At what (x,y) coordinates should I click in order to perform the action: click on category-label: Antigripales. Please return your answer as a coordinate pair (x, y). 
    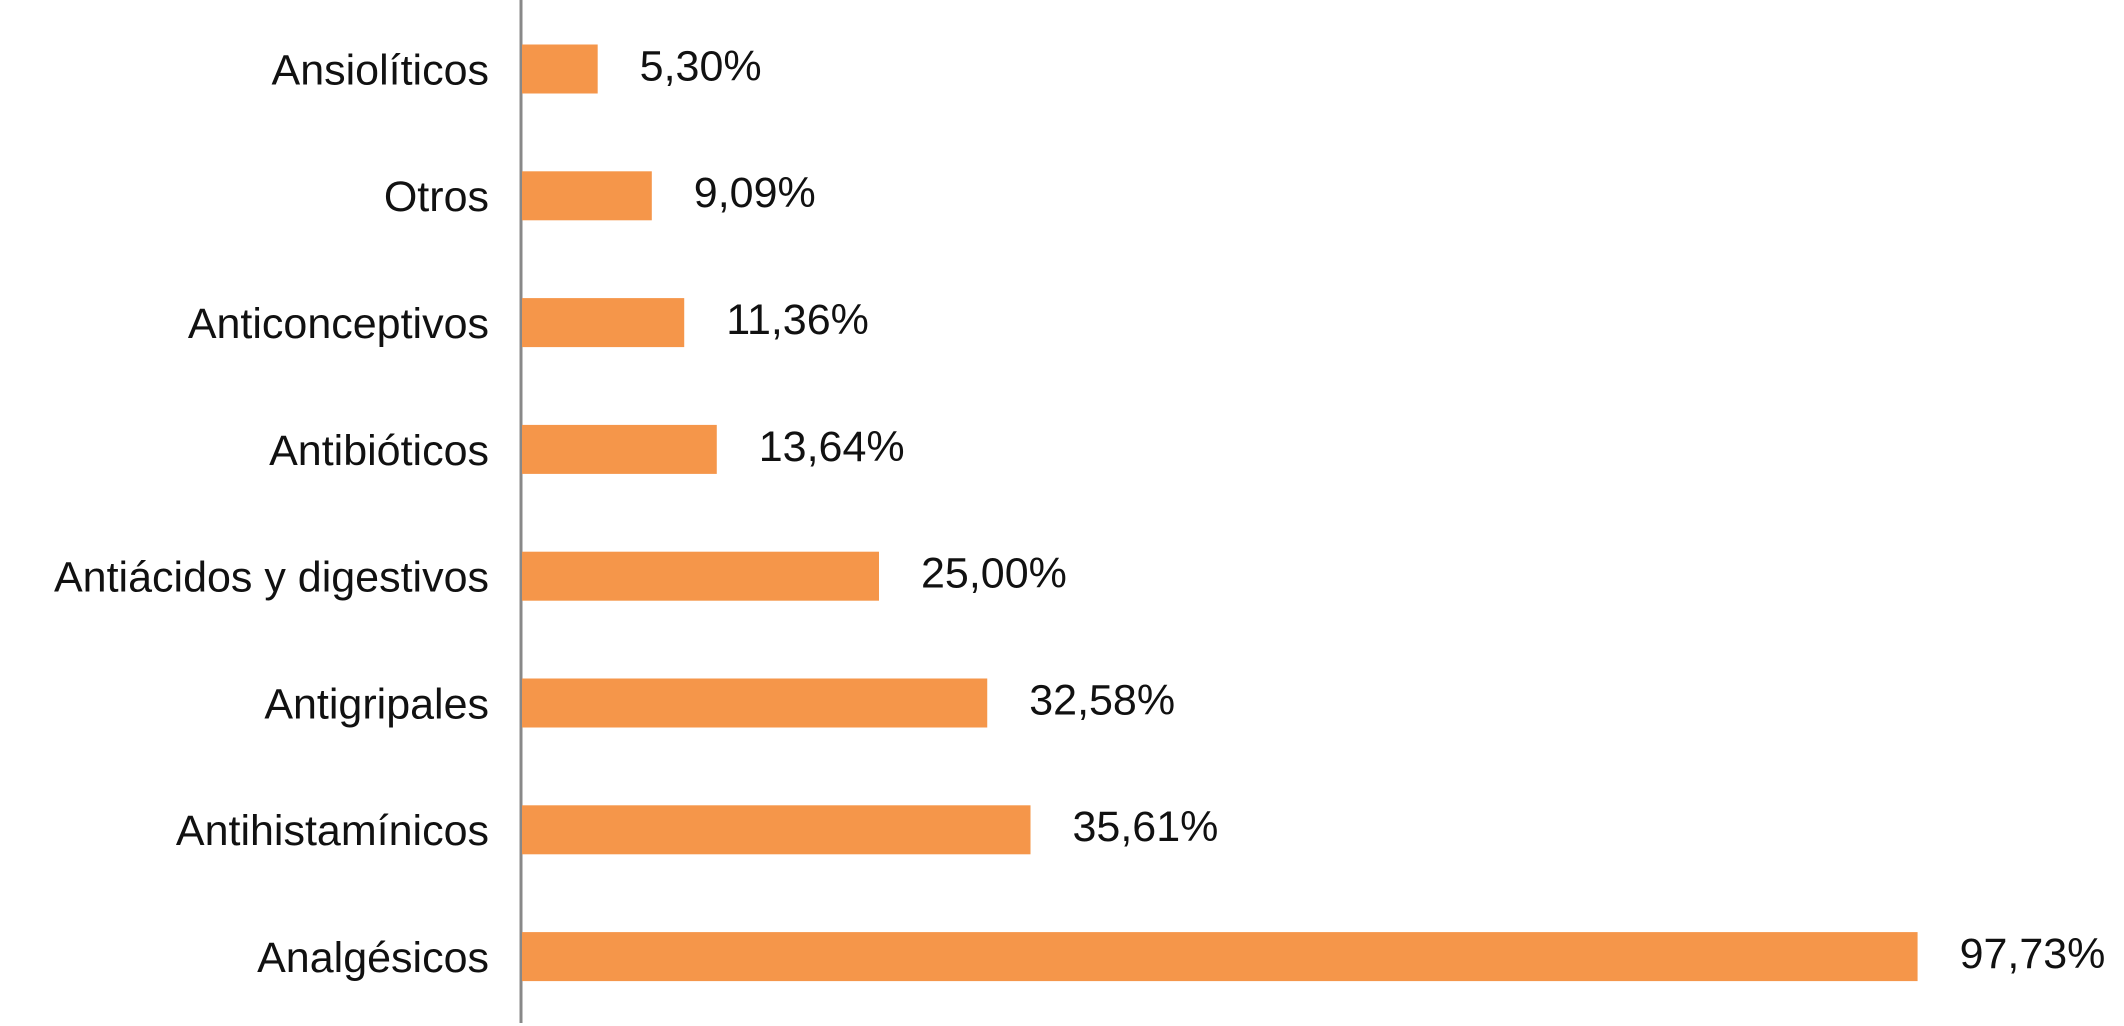
    Looking at the image, I should click on (376, 704).